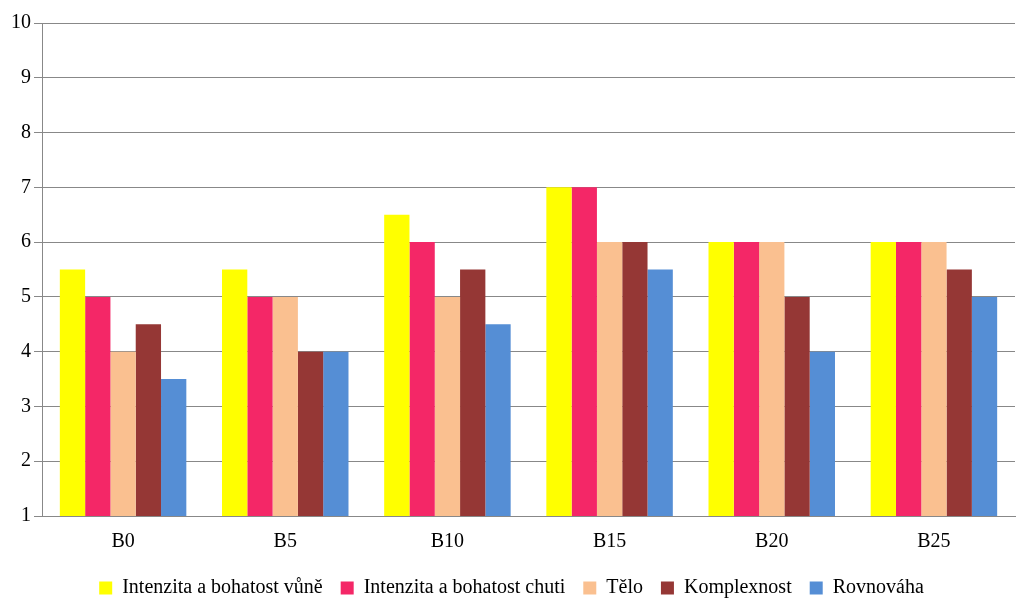 Image resolution: width=1031 pixels, height=616 pixels. What do you see at coordinates (447, 540) in the screenshot?
I see `x-tick-label: B10` at bounding box center [447, 540].